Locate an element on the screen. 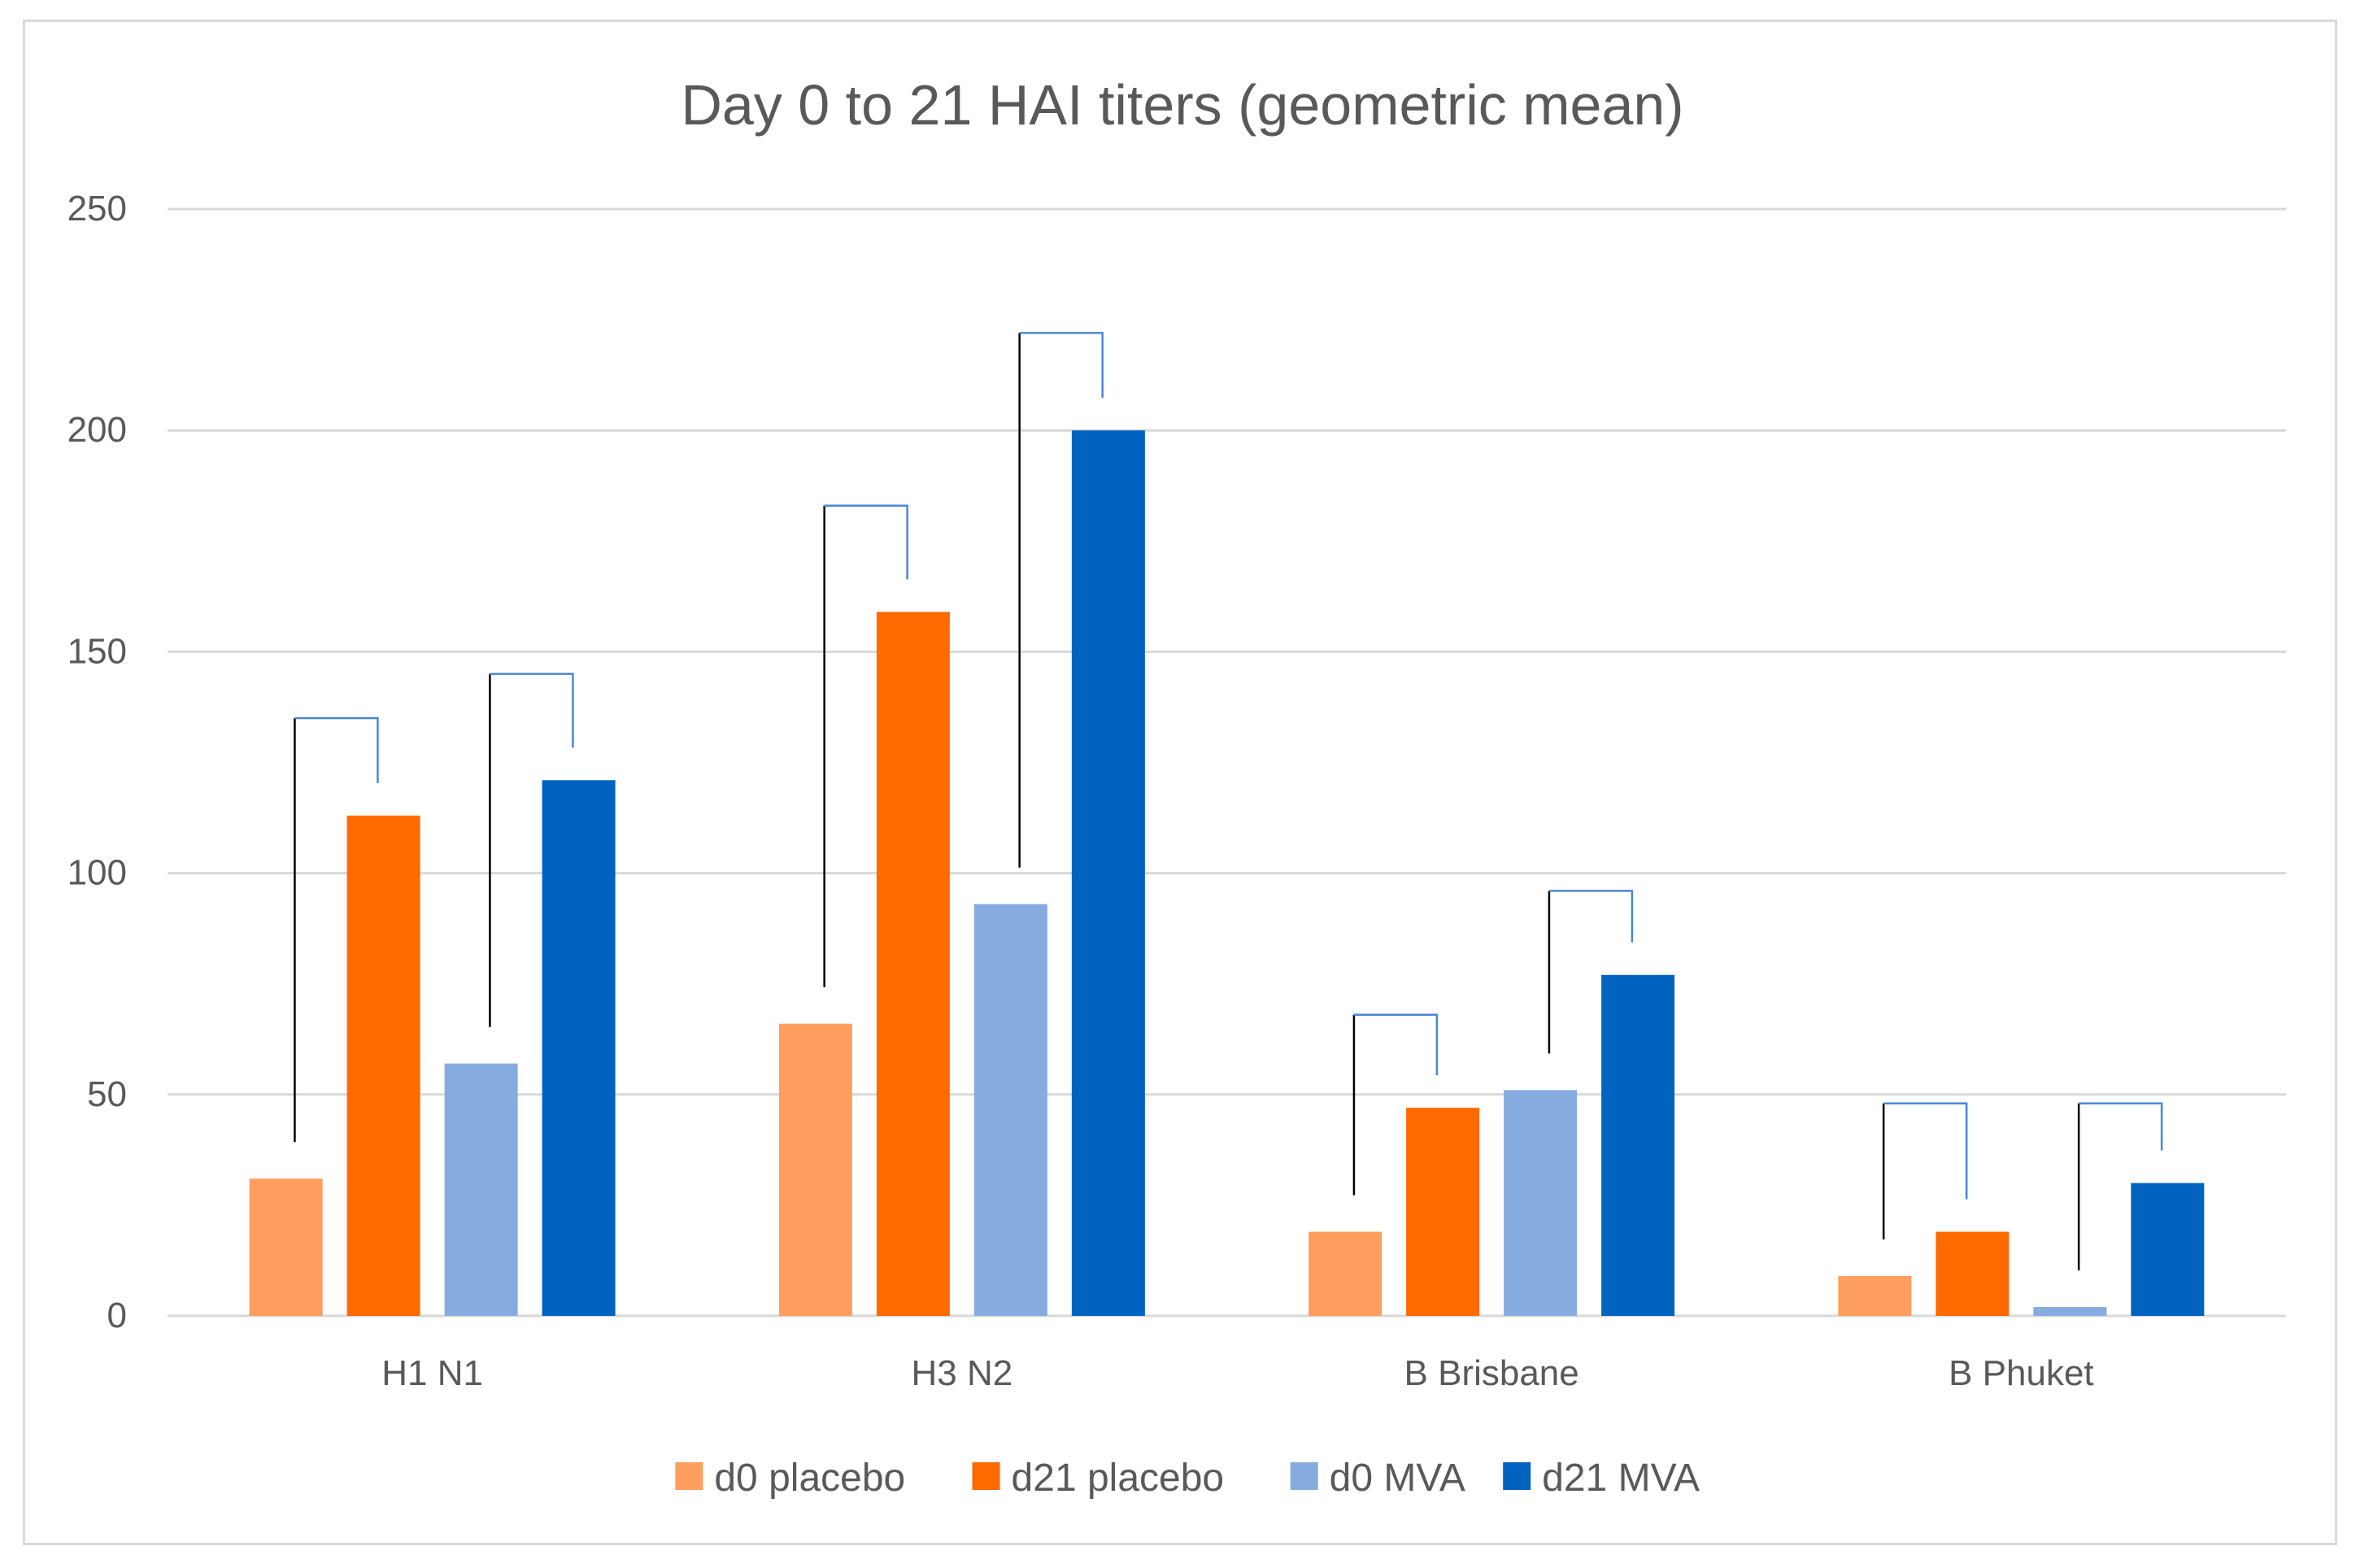  bar-d21-MVA-B-Brisbane is located at coordinates (1638, 1145).